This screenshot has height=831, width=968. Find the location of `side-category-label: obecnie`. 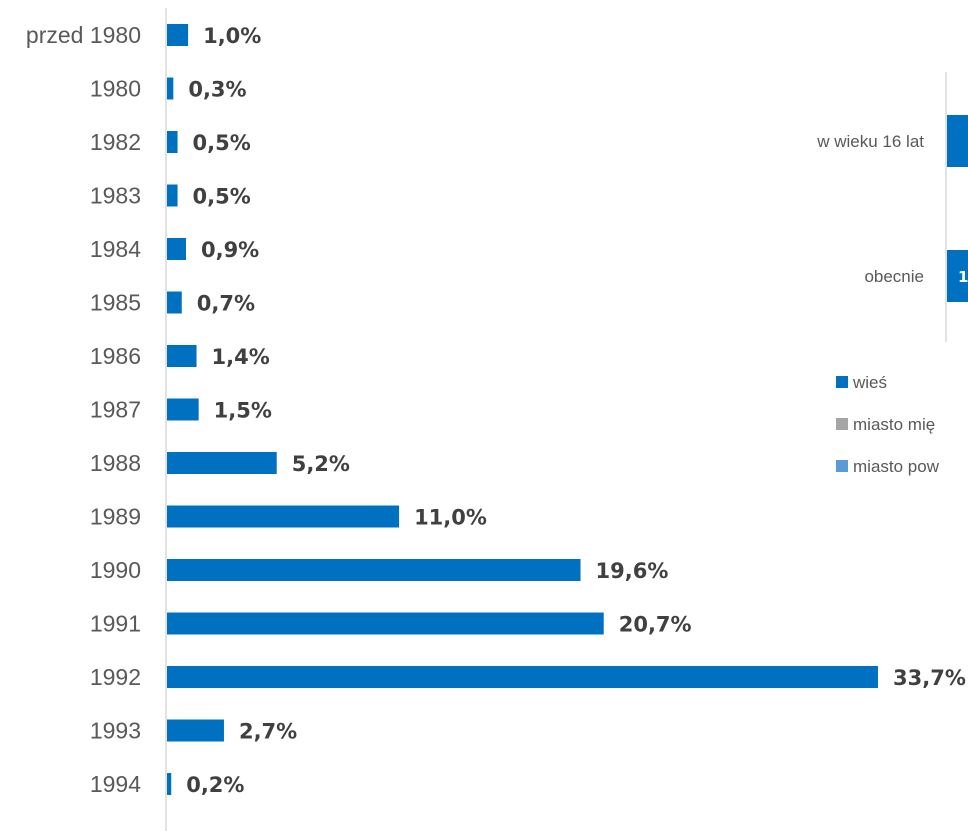

side-category-label: obecnie is located at coordinates (894, 276).